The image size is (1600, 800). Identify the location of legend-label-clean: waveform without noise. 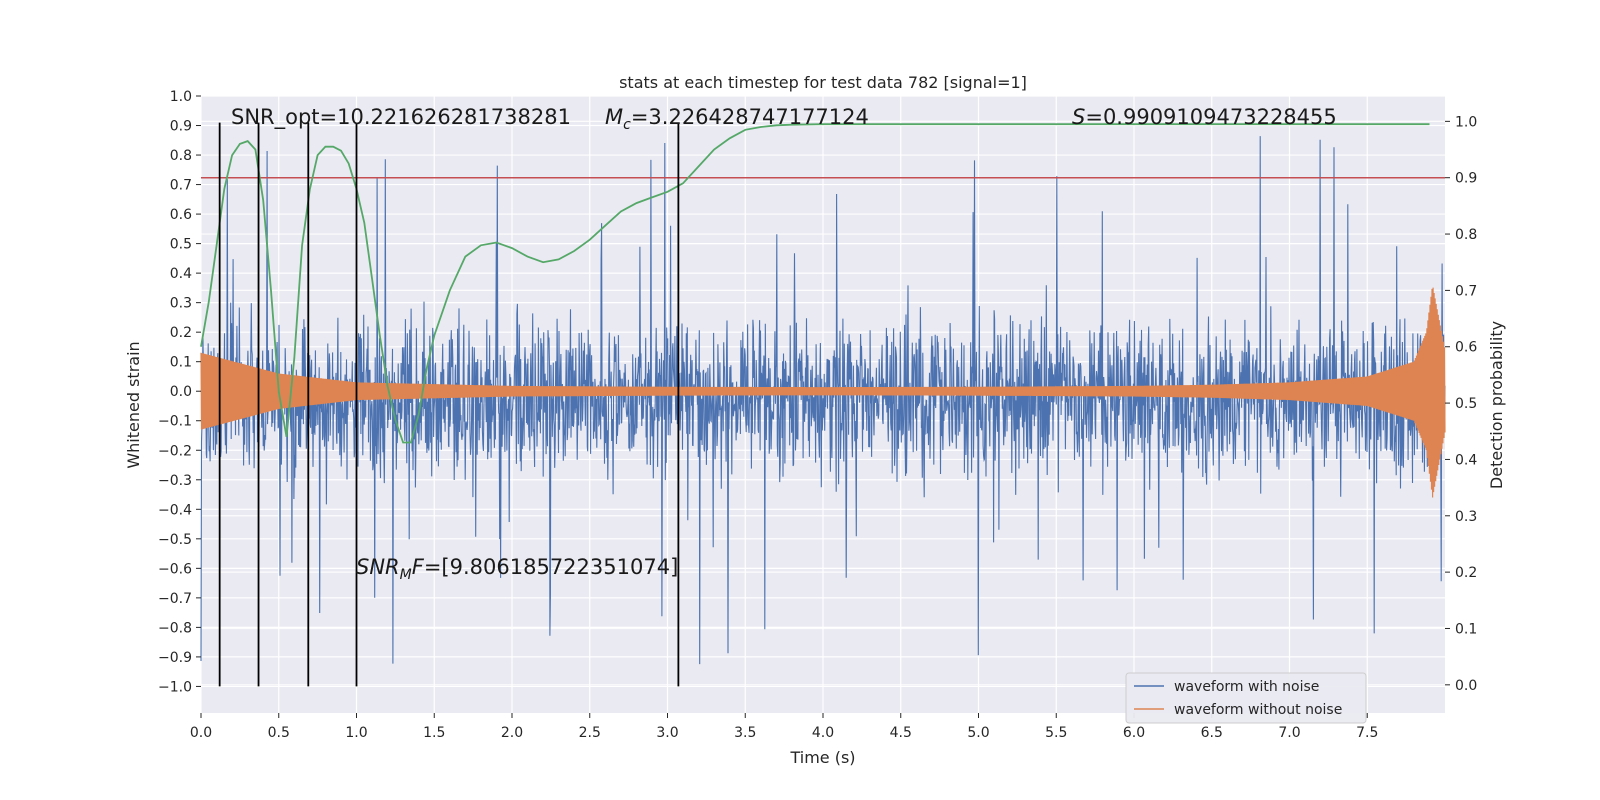
(1258, 710).